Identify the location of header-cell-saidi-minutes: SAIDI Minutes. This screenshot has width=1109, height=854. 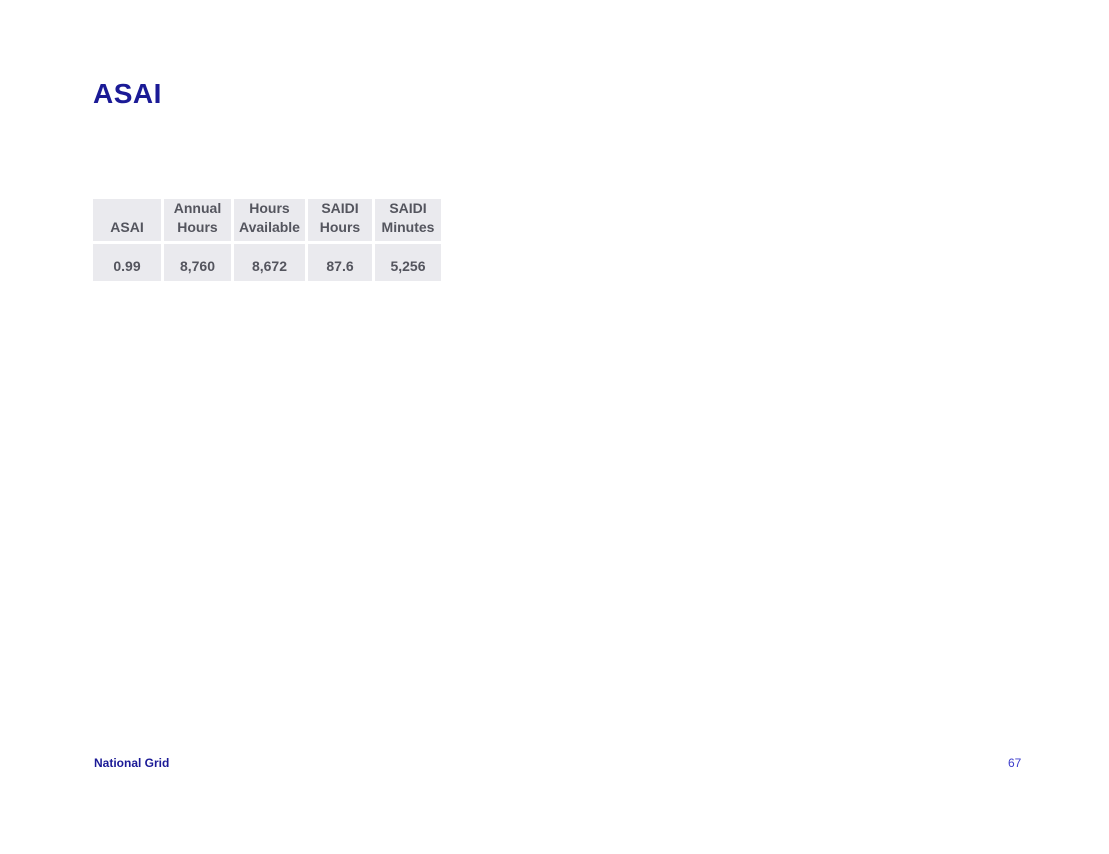
(408, 220).